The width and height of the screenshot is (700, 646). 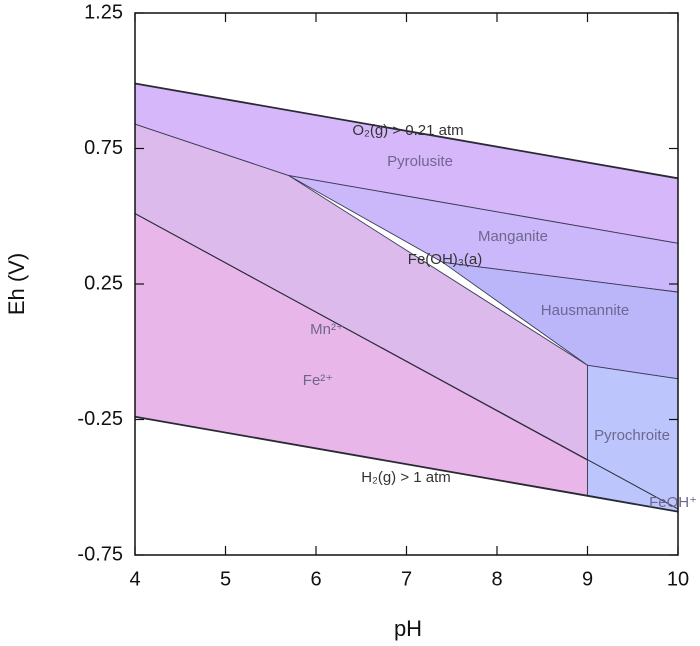 I want to click on x-tick-label: 10, so click(x=678, y=579).